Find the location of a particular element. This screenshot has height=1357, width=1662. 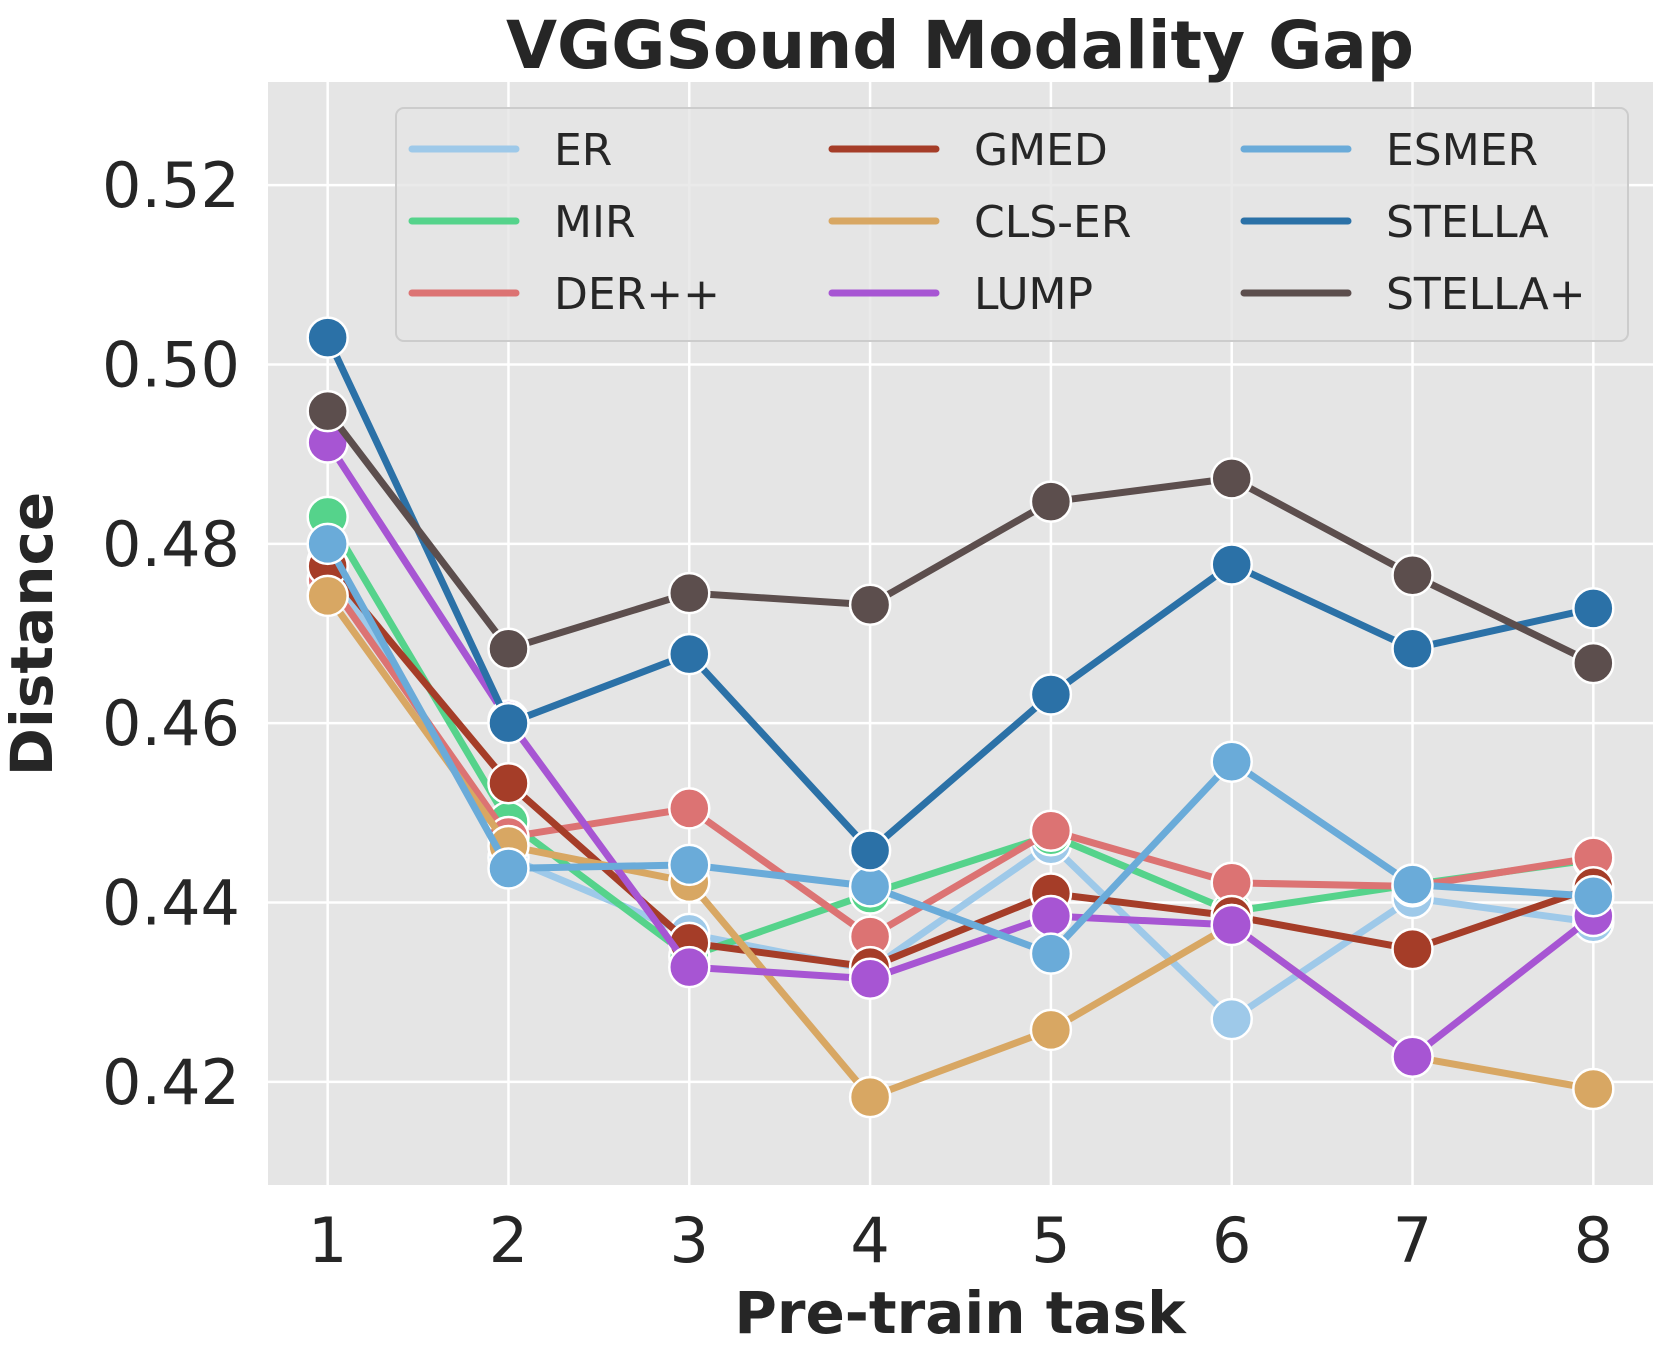

legend-label: GMED is located at coordinates (1041, 150).